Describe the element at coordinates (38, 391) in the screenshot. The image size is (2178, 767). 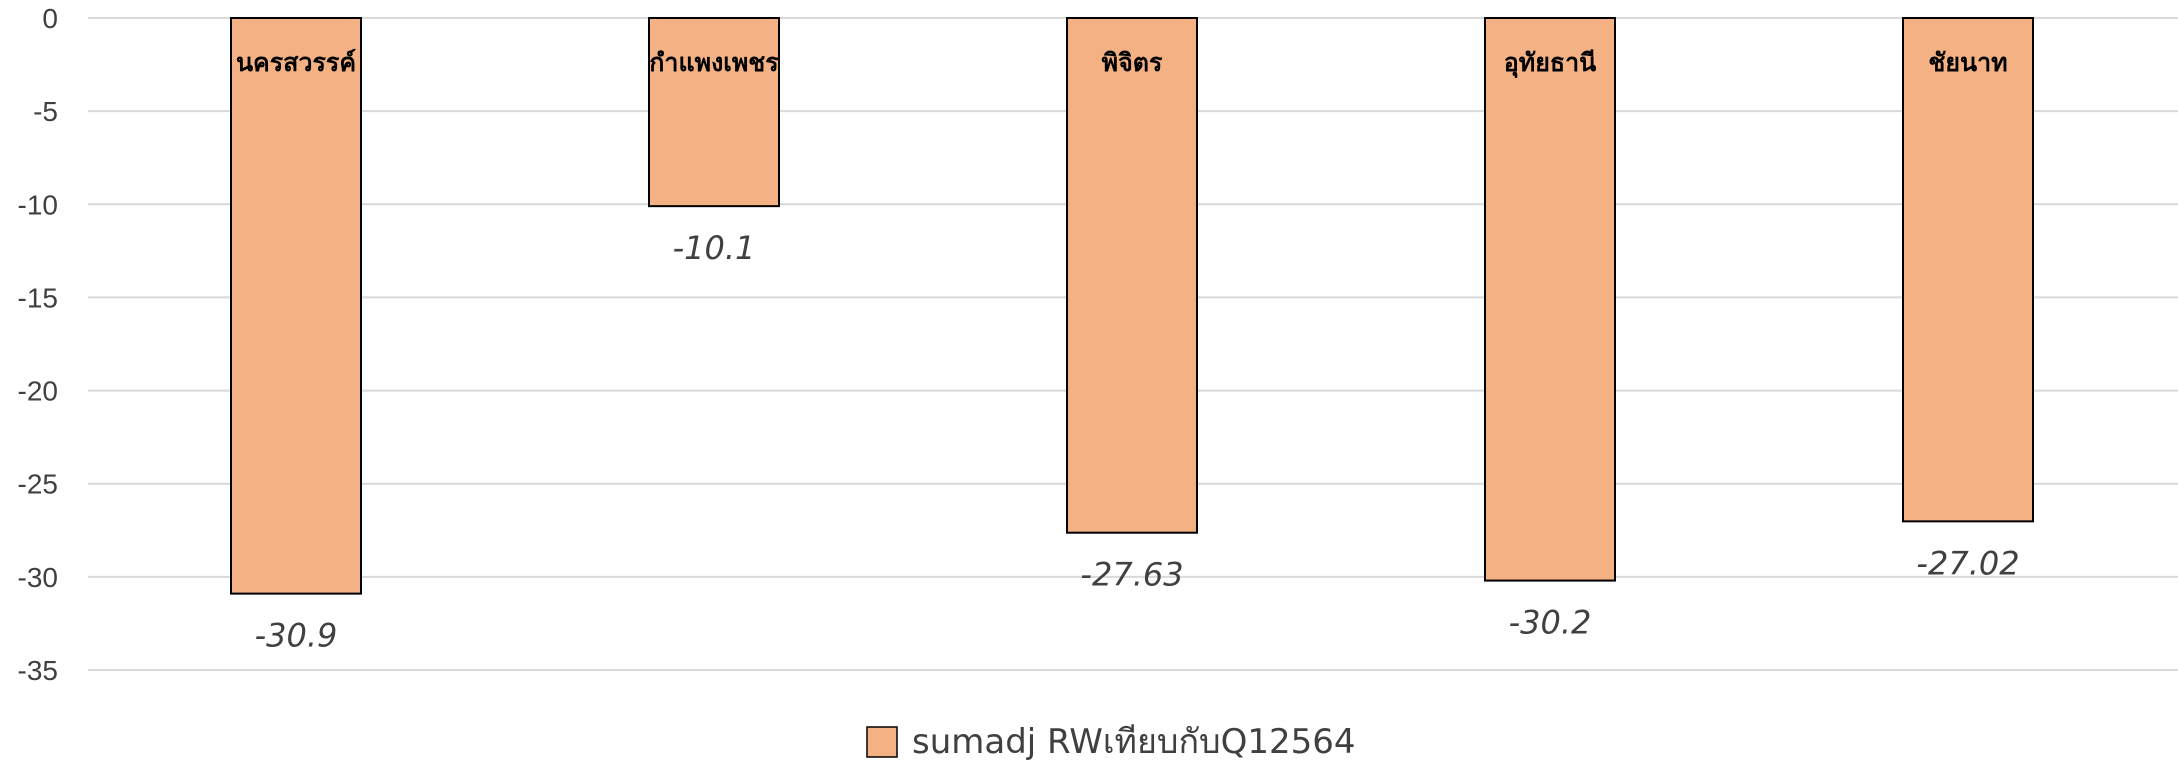
I see `y-tick-label: -20` at that location.